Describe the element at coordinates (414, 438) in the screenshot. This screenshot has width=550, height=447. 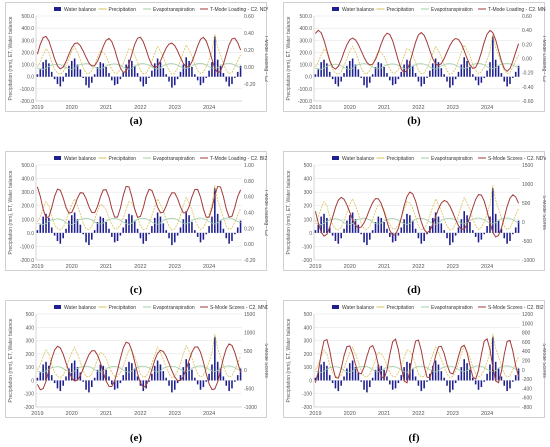
I see `panel-label-f: (f)` at that location.